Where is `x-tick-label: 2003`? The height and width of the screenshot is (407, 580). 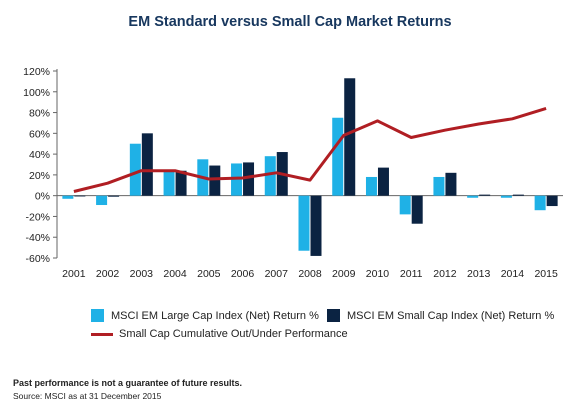
x-tick-label: 2003 is located at coordinates (142, 274).